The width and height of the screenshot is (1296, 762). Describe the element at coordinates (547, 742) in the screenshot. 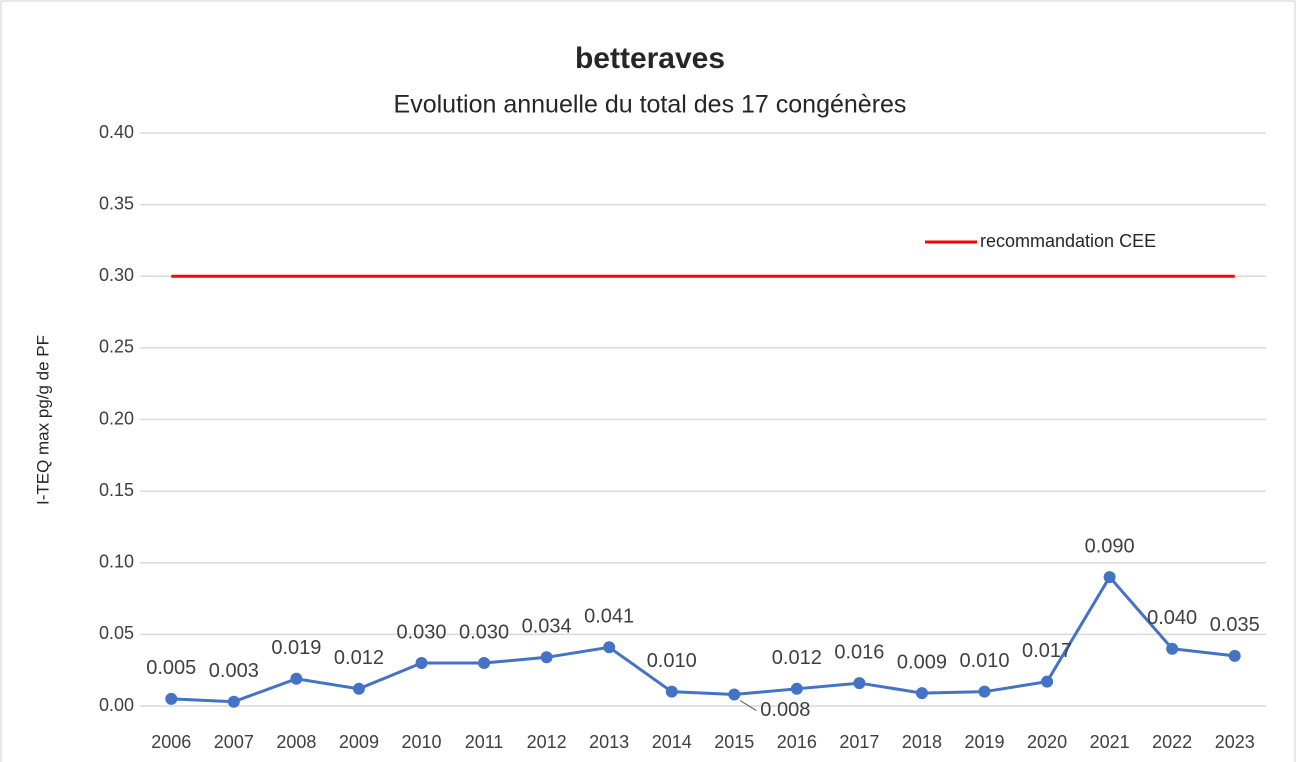

I see `x-tick-label: 2012` at that location.